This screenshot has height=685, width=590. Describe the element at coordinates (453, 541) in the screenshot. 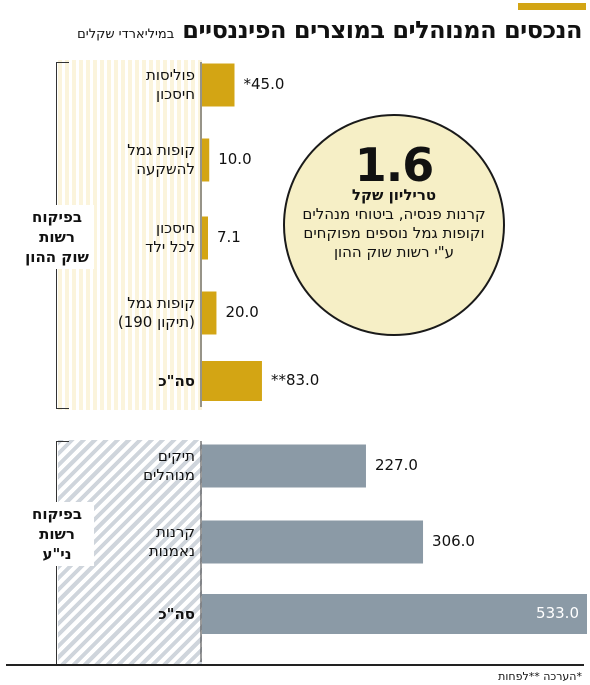

I see `data-label: 306.0` at that location.